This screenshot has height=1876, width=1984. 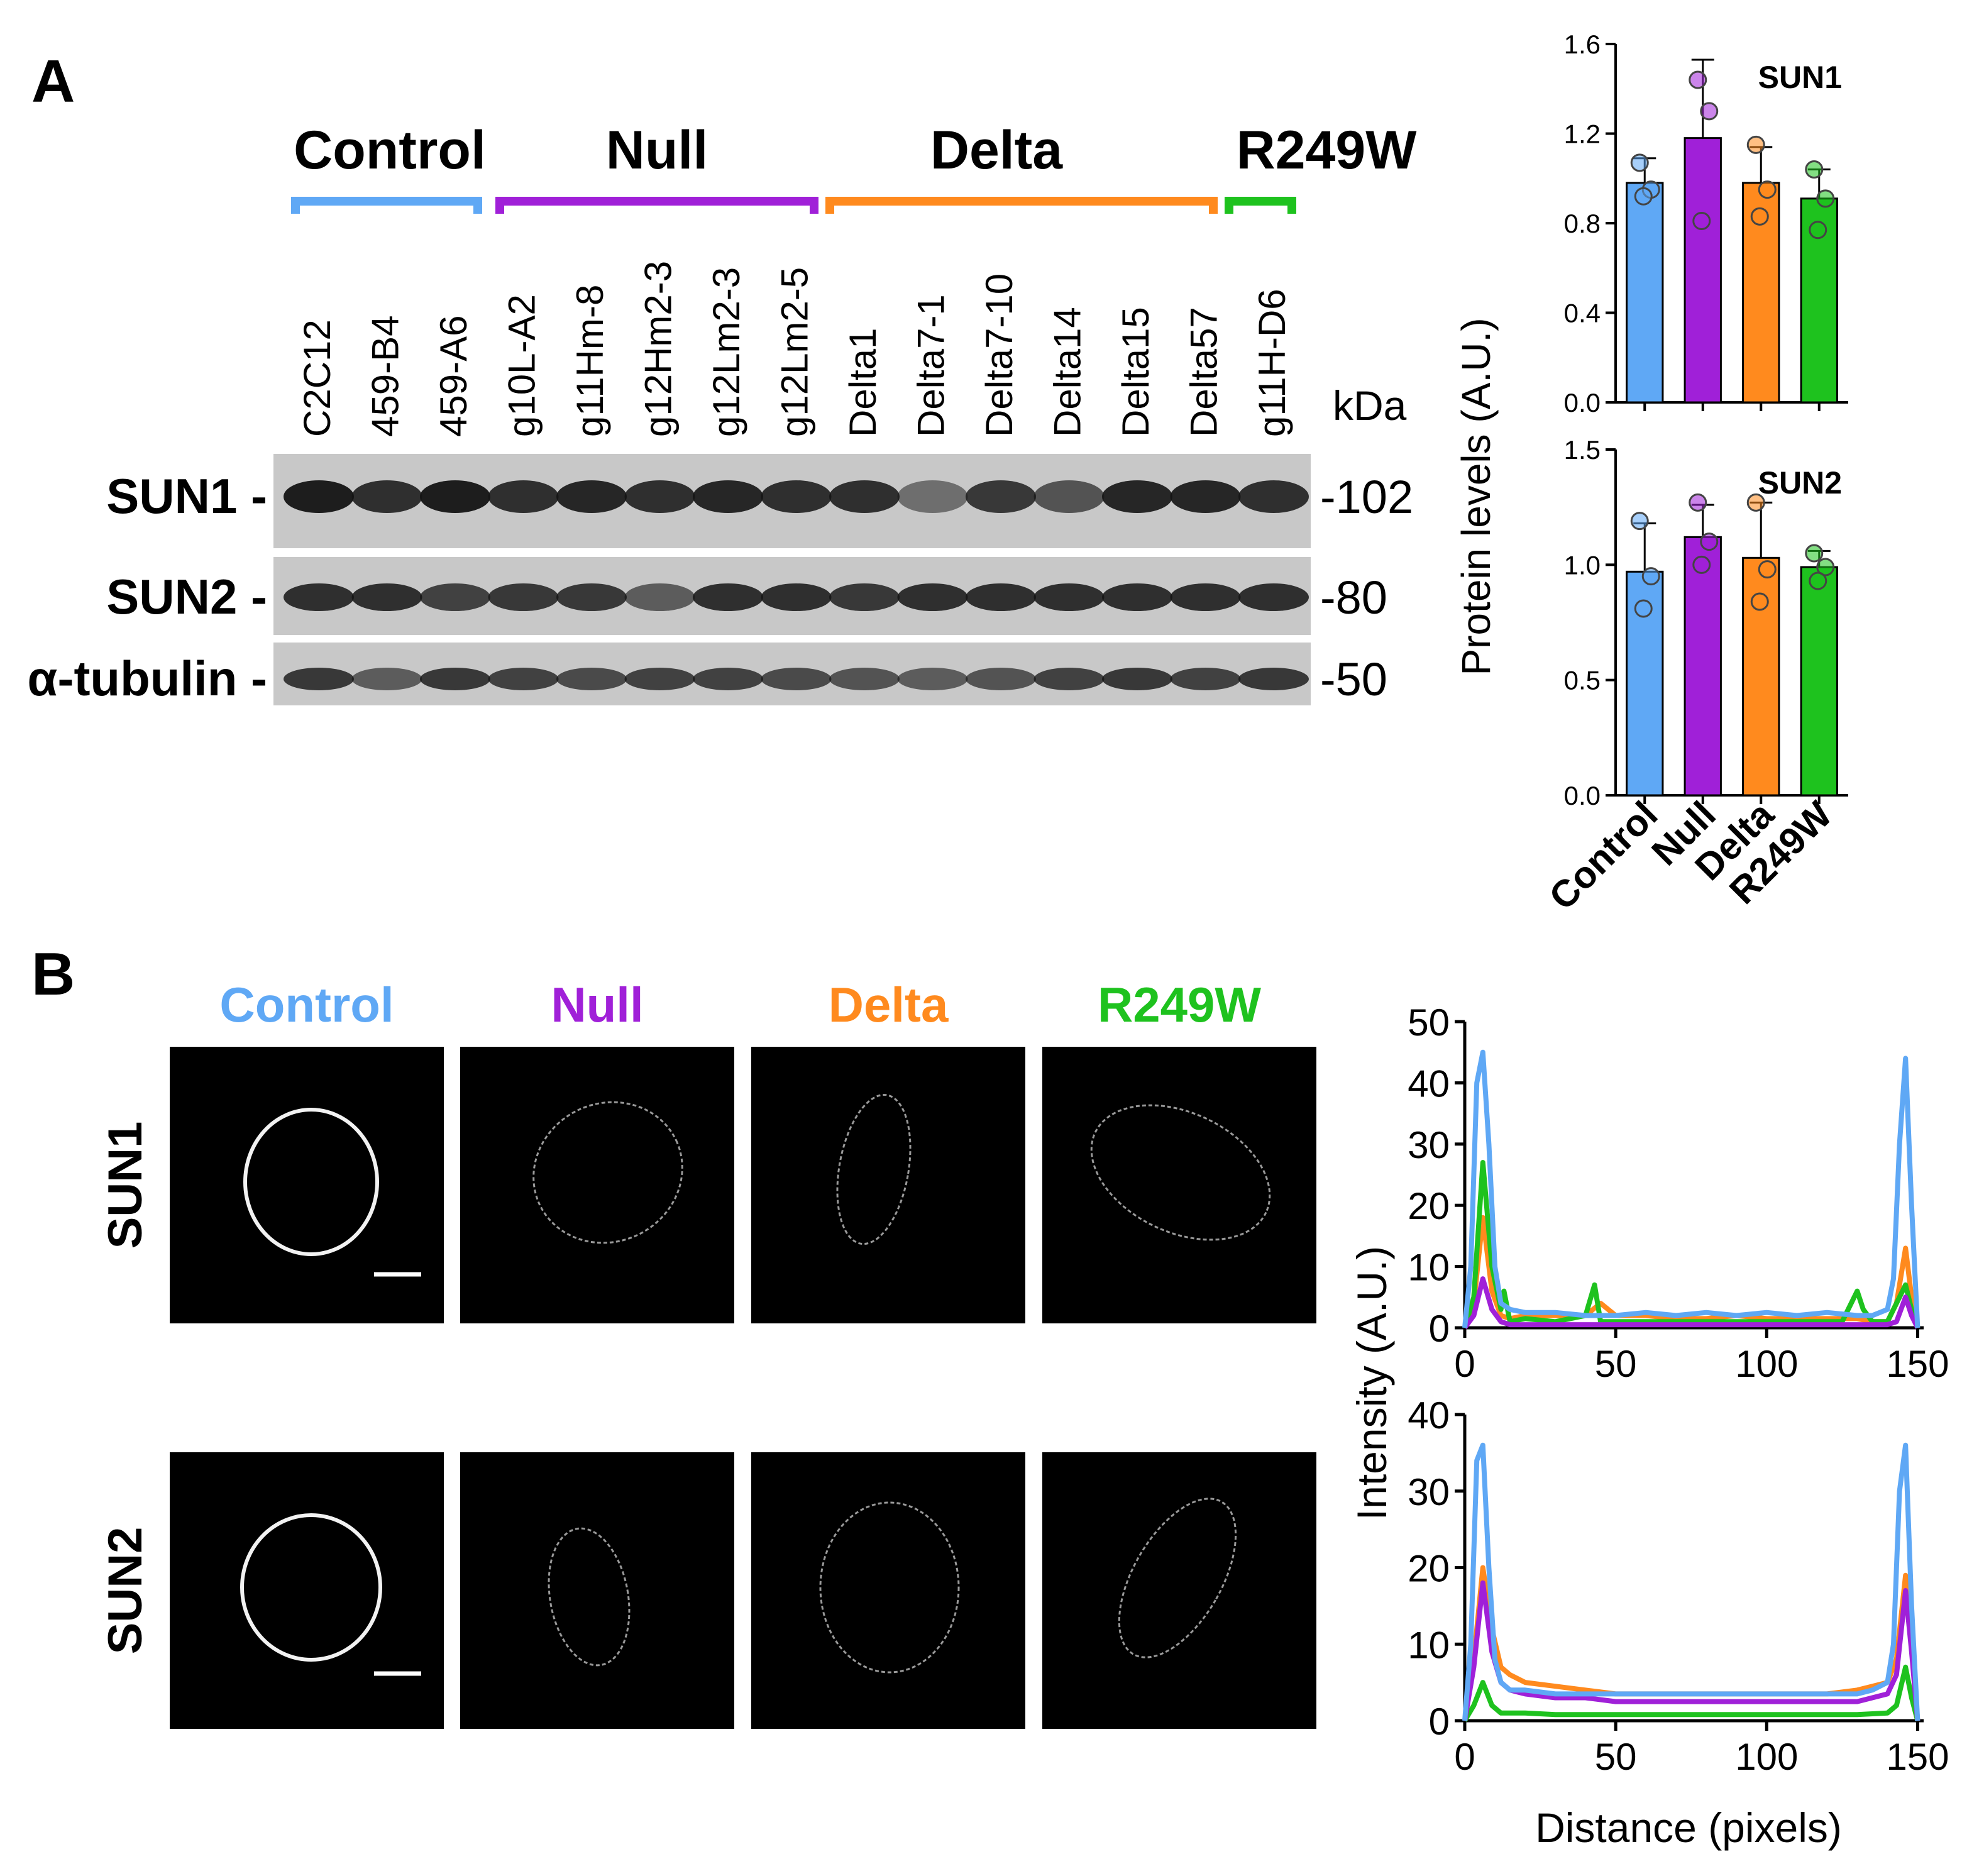 What do you see at coordinates (147, 678) in the screenshot?
I see `blot-label: α-tubulin -` at bounding box center [147, 678].